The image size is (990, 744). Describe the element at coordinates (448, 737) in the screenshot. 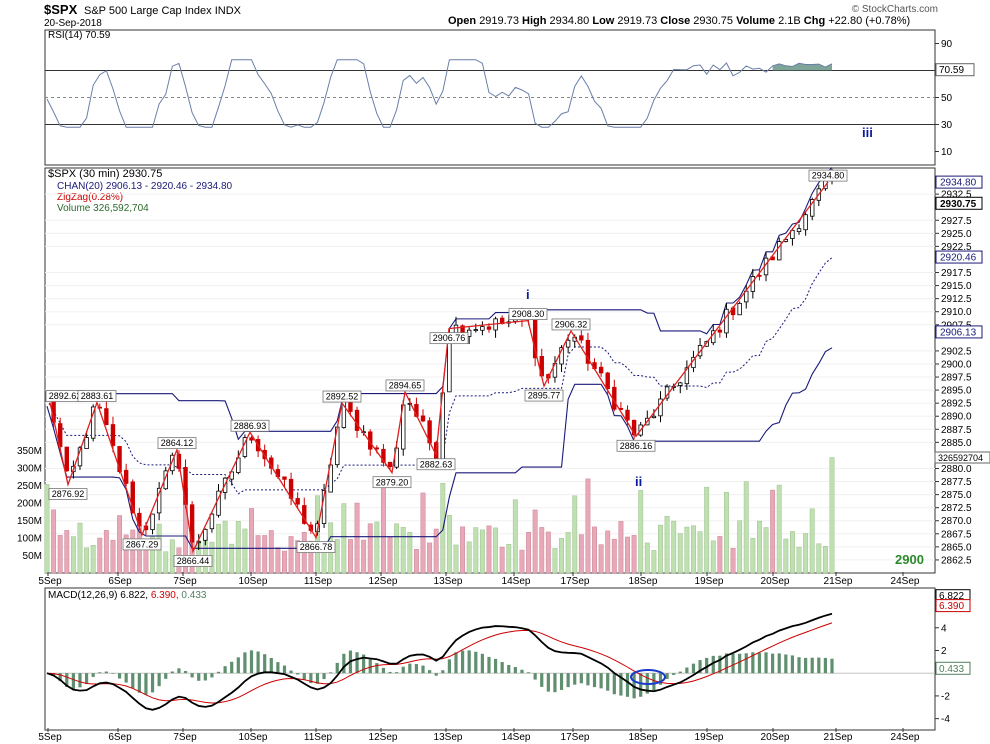

I see `x-tick-label: 13Sep` at that location.